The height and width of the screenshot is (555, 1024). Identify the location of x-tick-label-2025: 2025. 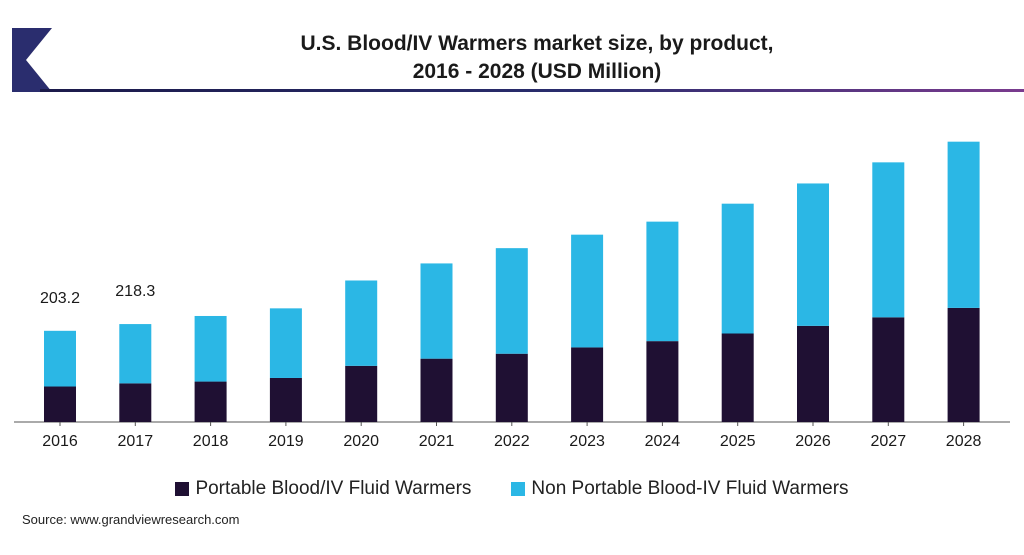
(738, 441).